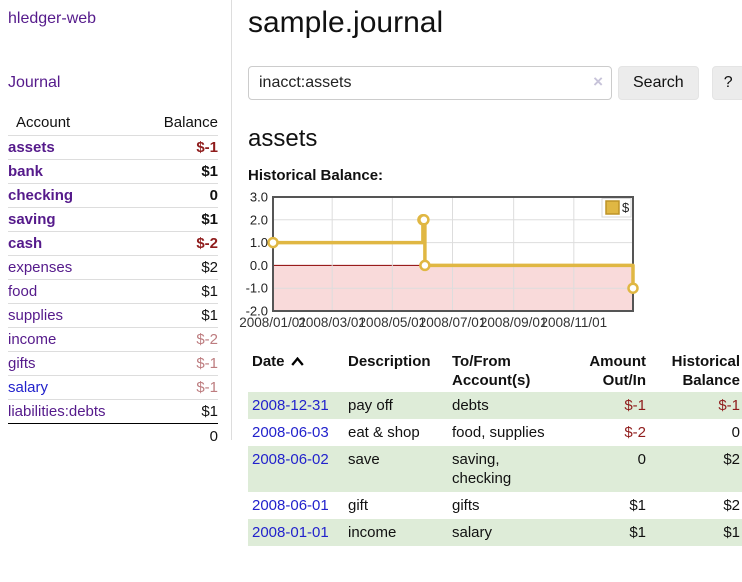 This screenshot has width=742, height=582. I want to click on account-balance: $-2, so click(177, 339).